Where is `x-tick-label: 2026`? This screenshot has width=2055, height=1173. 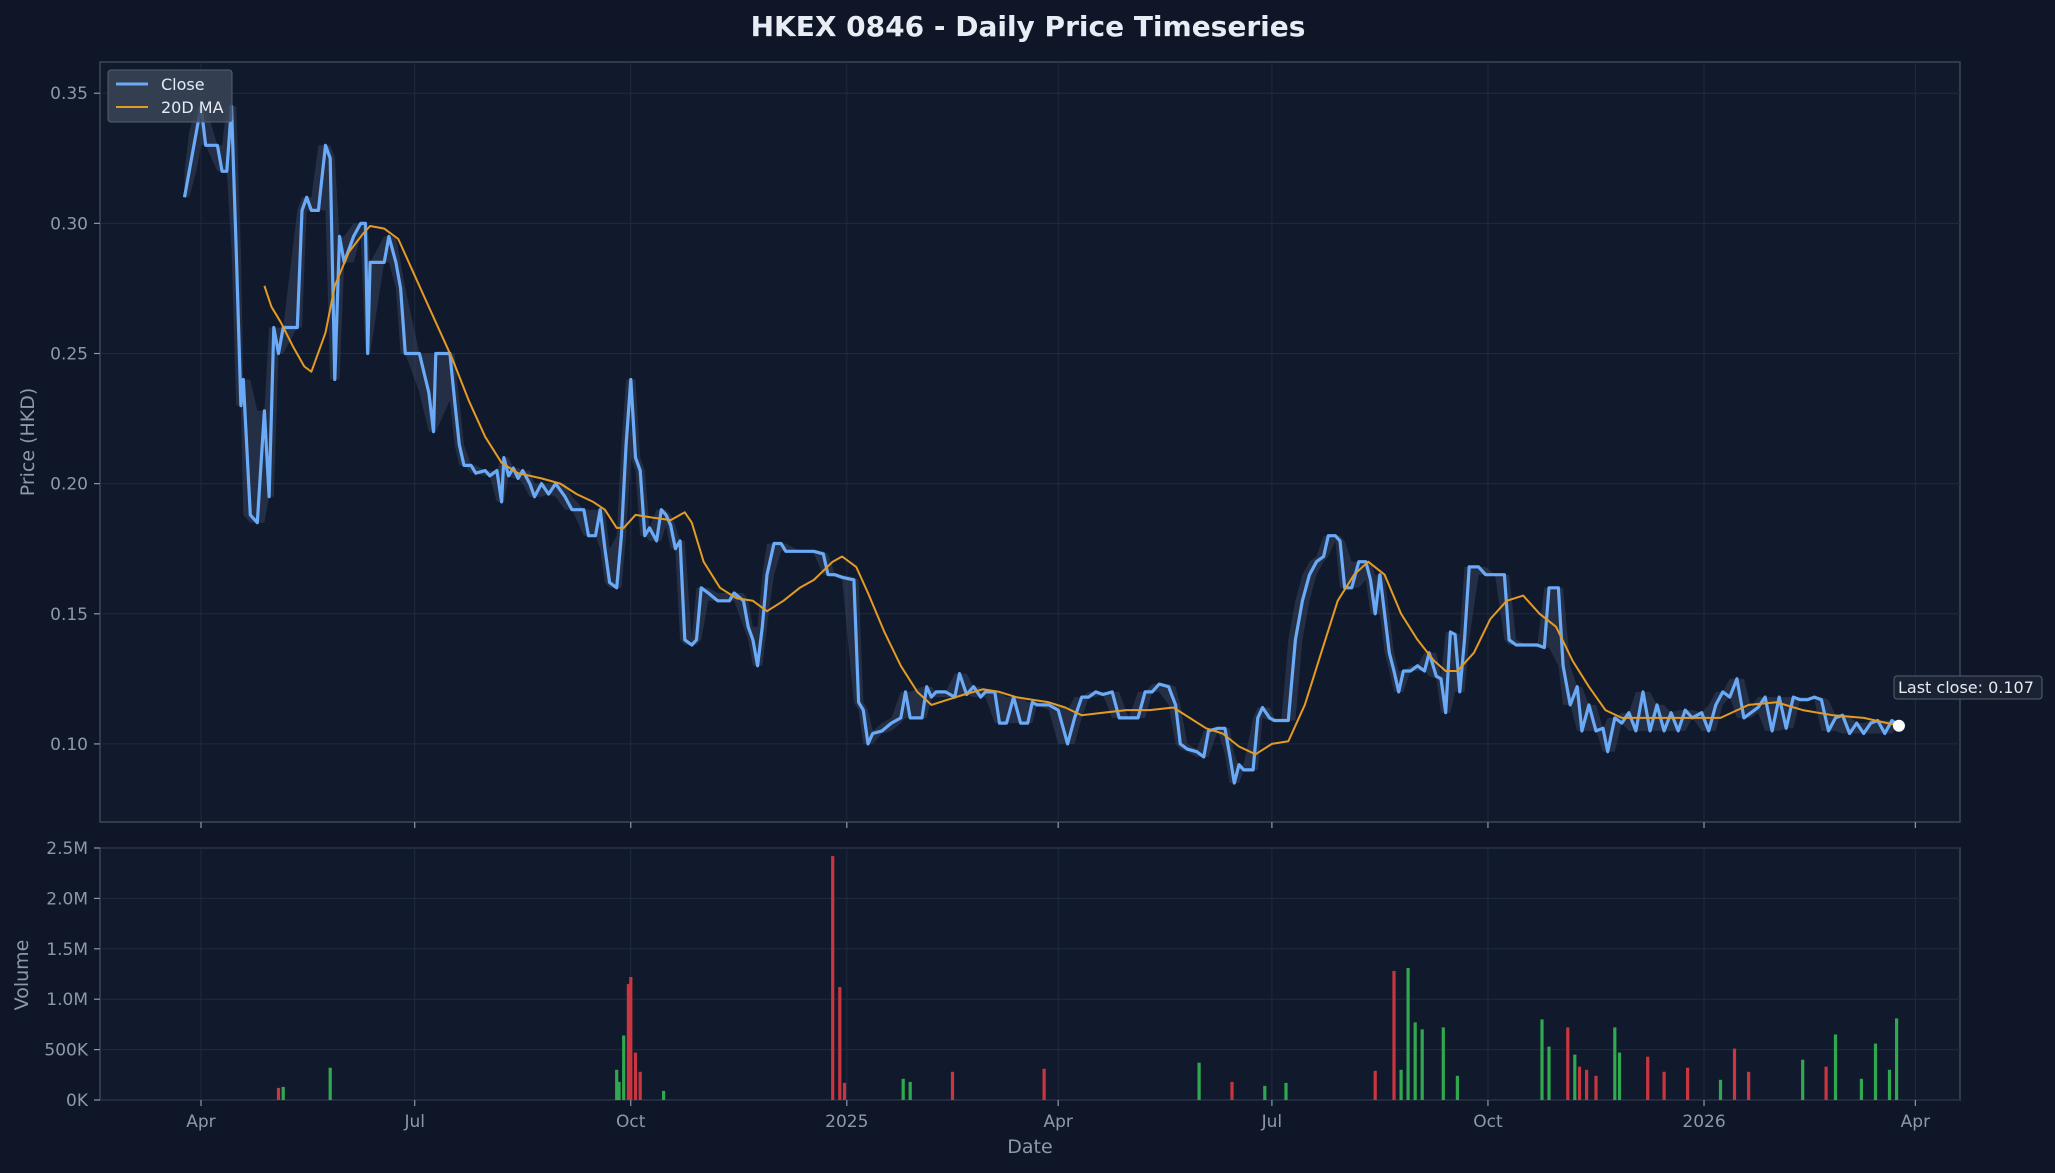 x-tick-label: 2026 is located at coordinates (1703, 1122).